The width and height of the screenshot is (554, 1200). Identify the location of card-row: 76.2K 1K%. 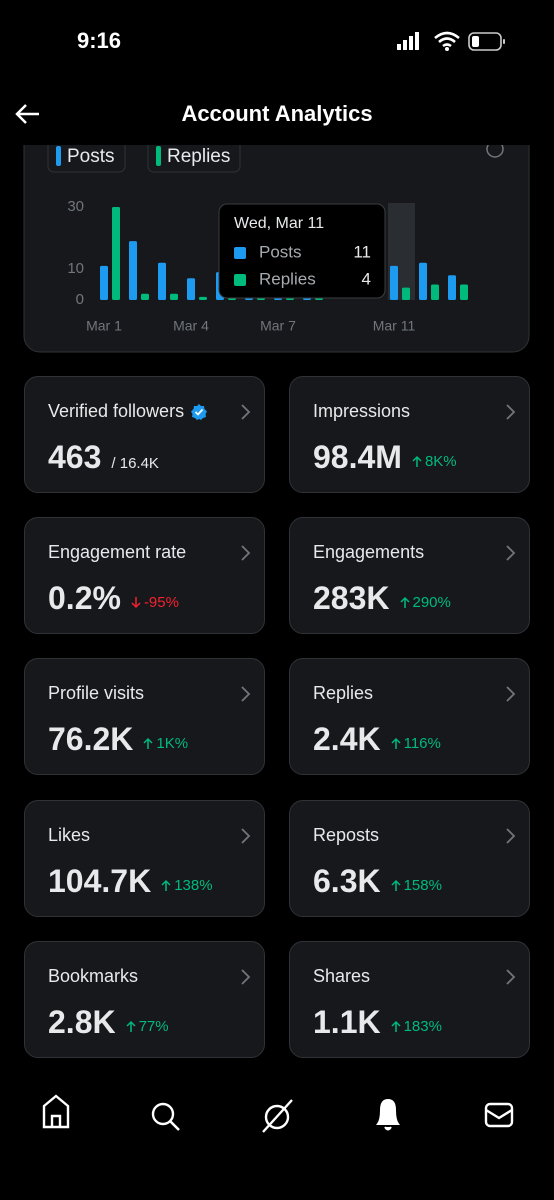
(118, 739).